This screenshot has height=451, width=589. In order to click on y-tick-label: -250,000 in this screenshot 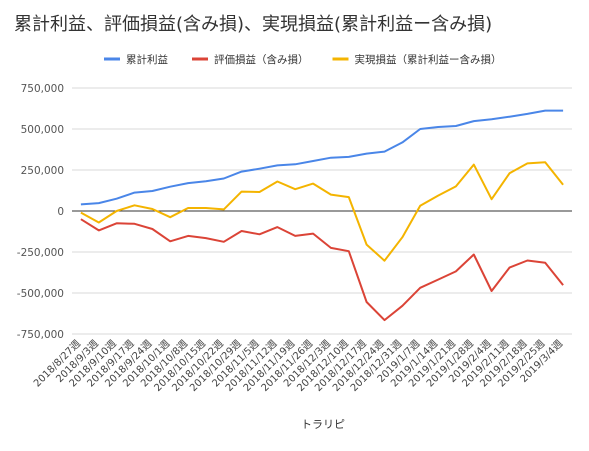, I will do `click(40, 253)`.